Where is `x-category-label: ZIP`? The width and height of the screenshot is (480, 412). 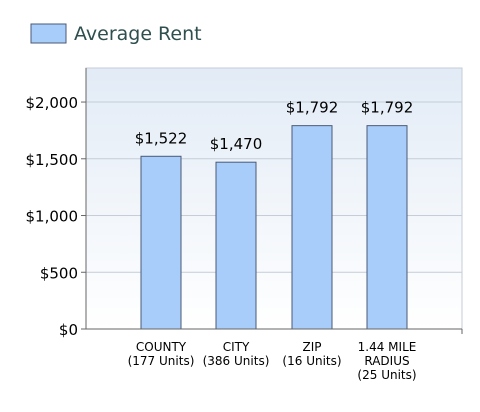
x-category-label: ZIP is located at coordinates (312, 347).